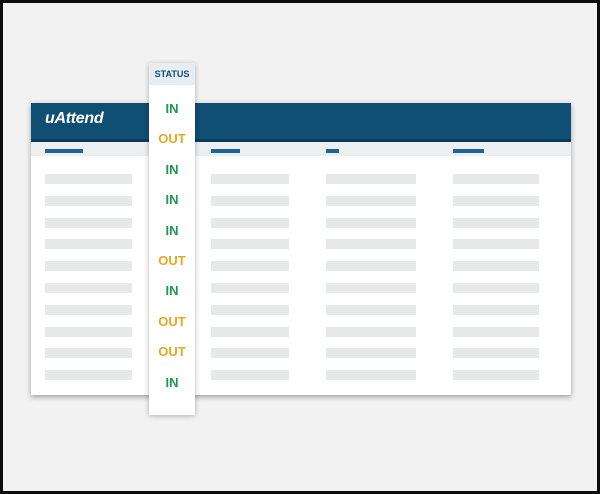 This screenshot has height=494, width=600. Describe the element at coordinates (301, 122) in the screenshot. I see `app-header: uAttend` at that location.